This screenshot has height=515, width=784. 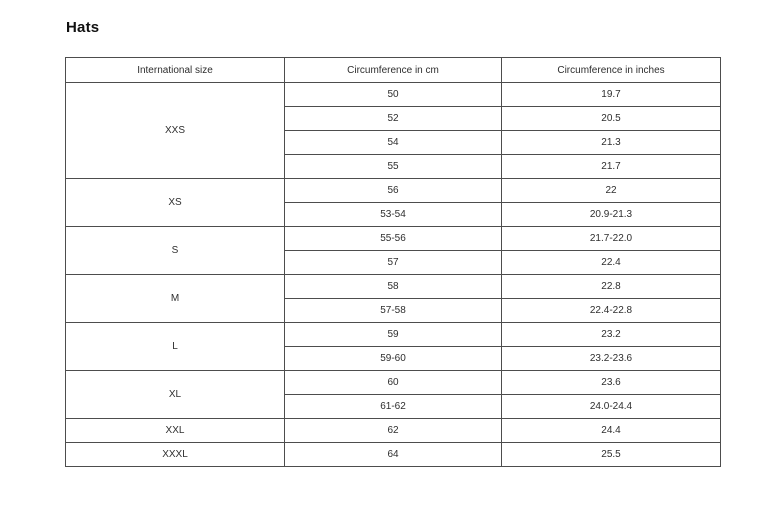 What do you see at coordinates (611, 70) in the screenshot?
I see `header-circumference-inches: Circumference in inches` at bounding box center [611, 70].